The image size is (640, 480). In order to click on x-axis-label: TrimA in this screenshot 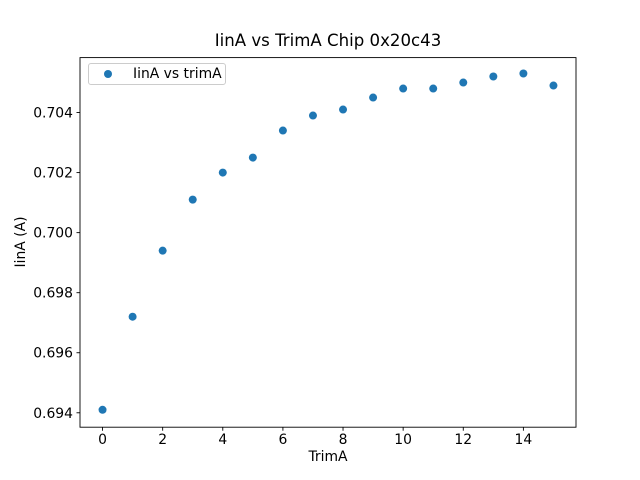, I will do `click(328, 457)`.